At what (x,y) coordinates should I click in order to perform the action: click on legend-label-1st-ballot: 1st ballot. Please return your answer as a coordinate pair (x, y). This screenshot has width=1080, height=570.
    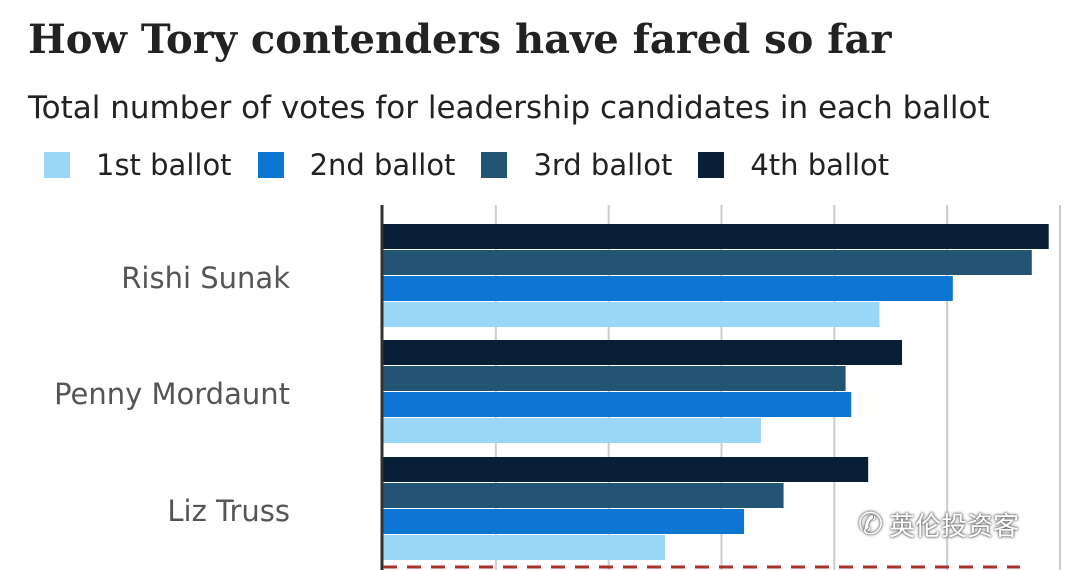
    Looking at the image, I should click on (164, 165).